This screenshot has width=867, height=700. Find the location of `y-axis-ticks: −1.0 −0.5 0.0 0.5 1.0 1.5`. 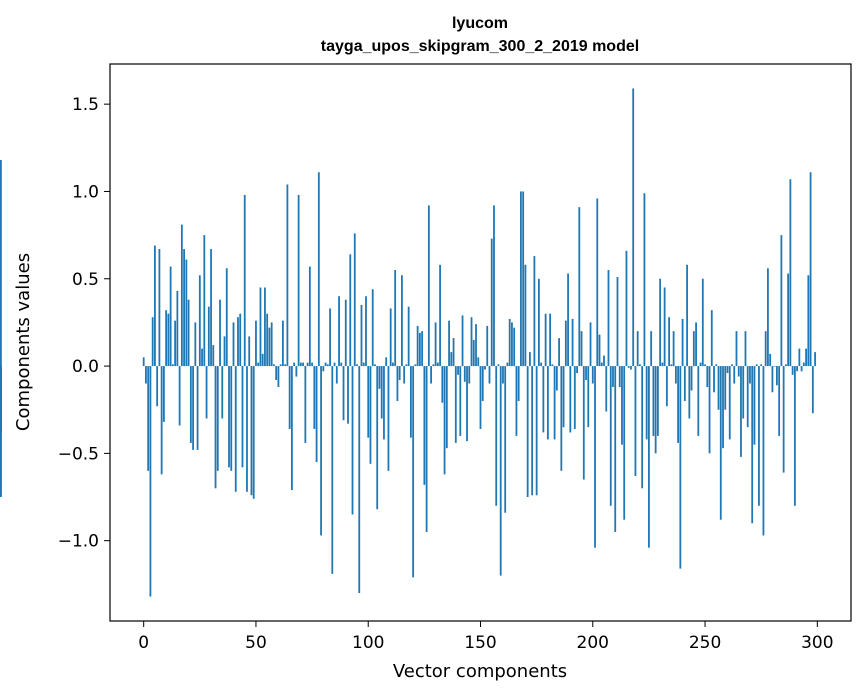

y-axis-ticks: −1.0 −0.5 0.0 0.5 1.0 1.5 is located at coordinates (84, 323).